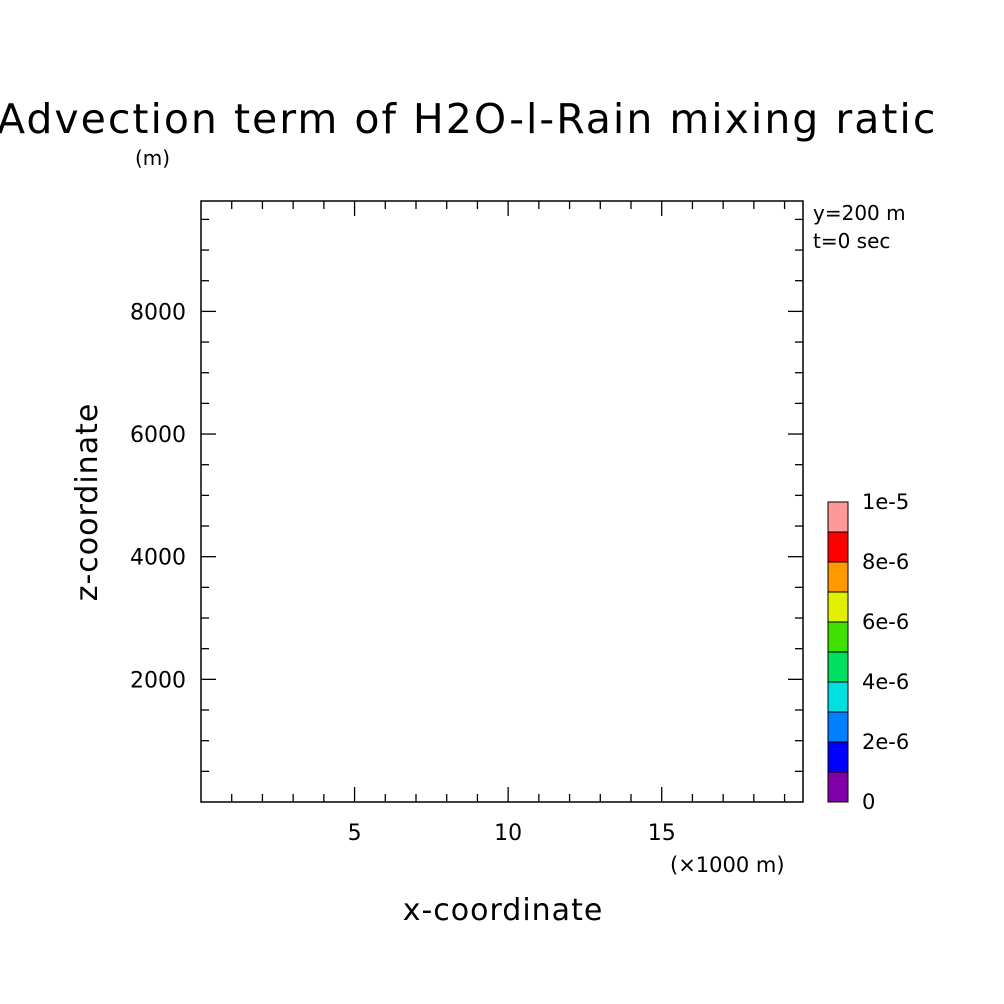 The image size is (1004, 1004). I want to click on colorbar-label: 1e-5, so click(885, 502).